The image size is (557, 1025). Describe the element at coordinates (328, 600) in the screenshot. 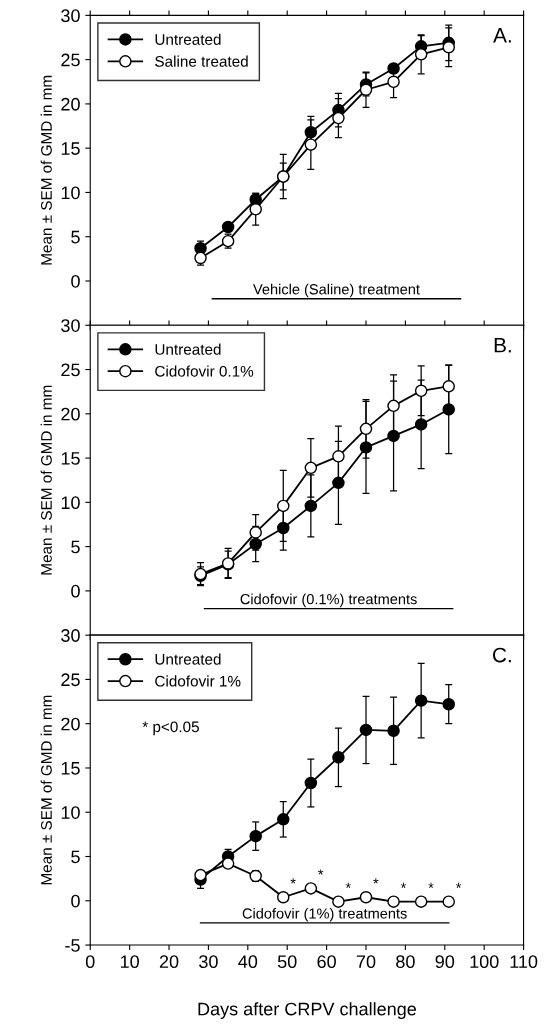

I see `annotation: Cidofovir (0.1%) treatments` at that location.